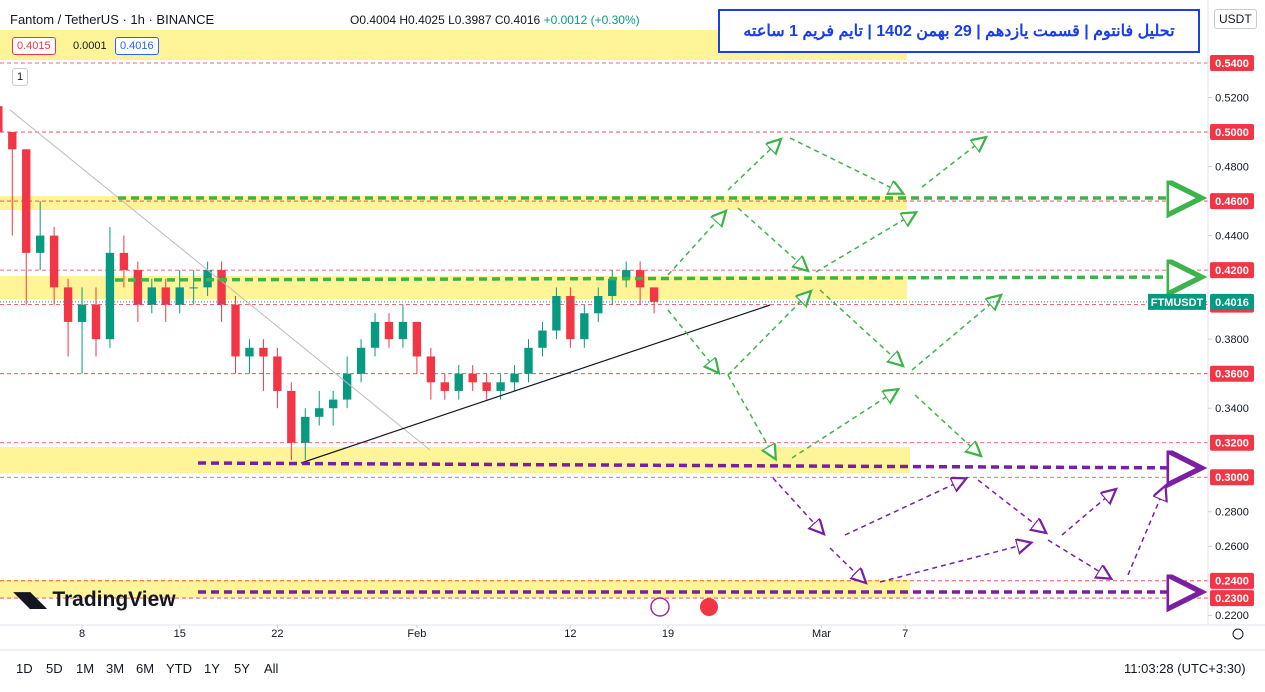 The image size is (1265, 692). Describe the element at coordinates (145, 668) in the screenshot. I see `range-button: 6M` at that location.